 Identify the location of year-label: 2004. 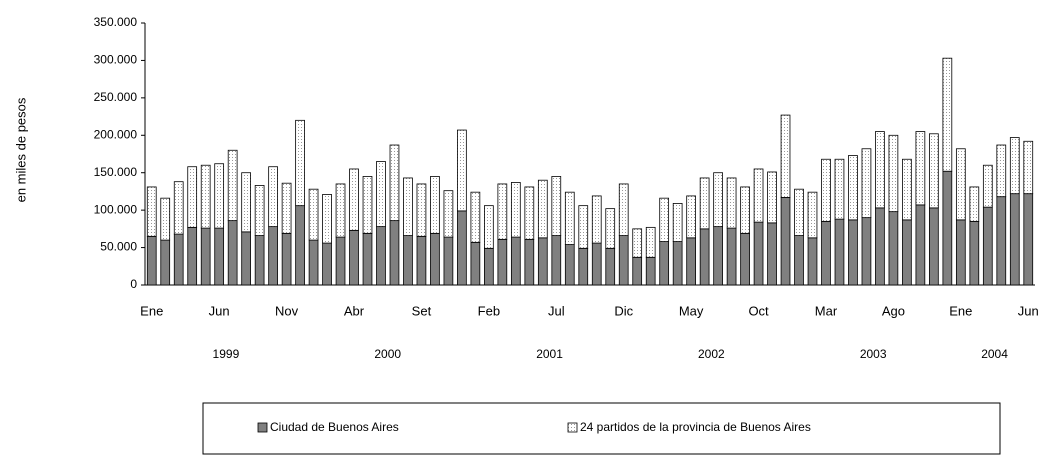
(994, 354).